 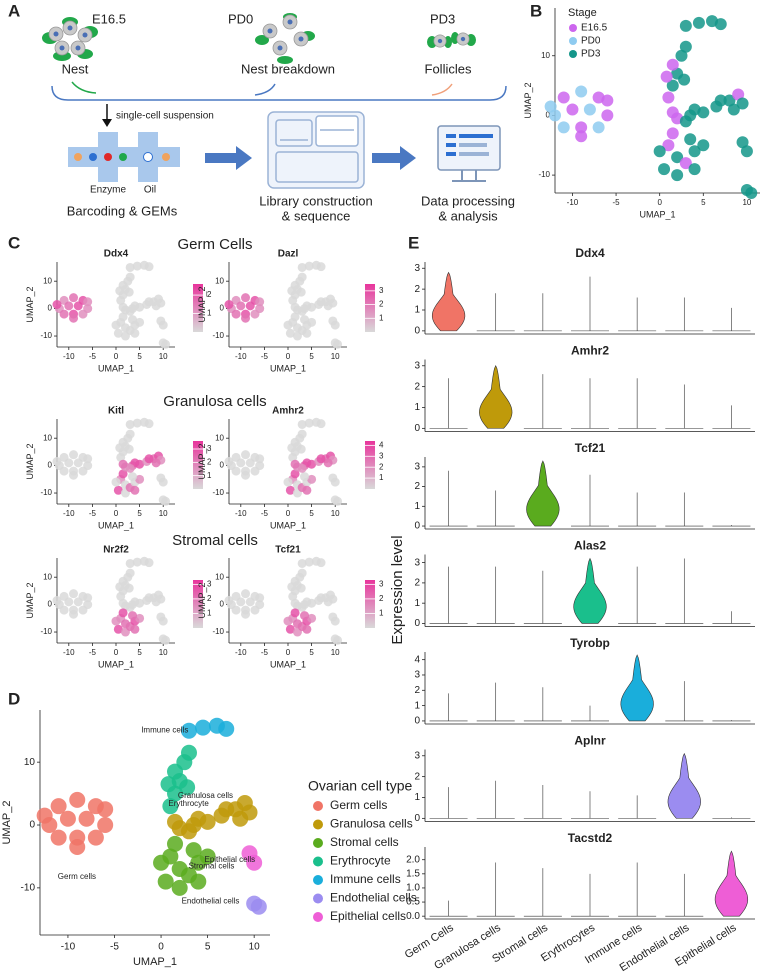 What do you see at coordinates (371, 824) in the screenshot?
I see `legend-label: Granulosa cells` at bounding box center [371, 824].